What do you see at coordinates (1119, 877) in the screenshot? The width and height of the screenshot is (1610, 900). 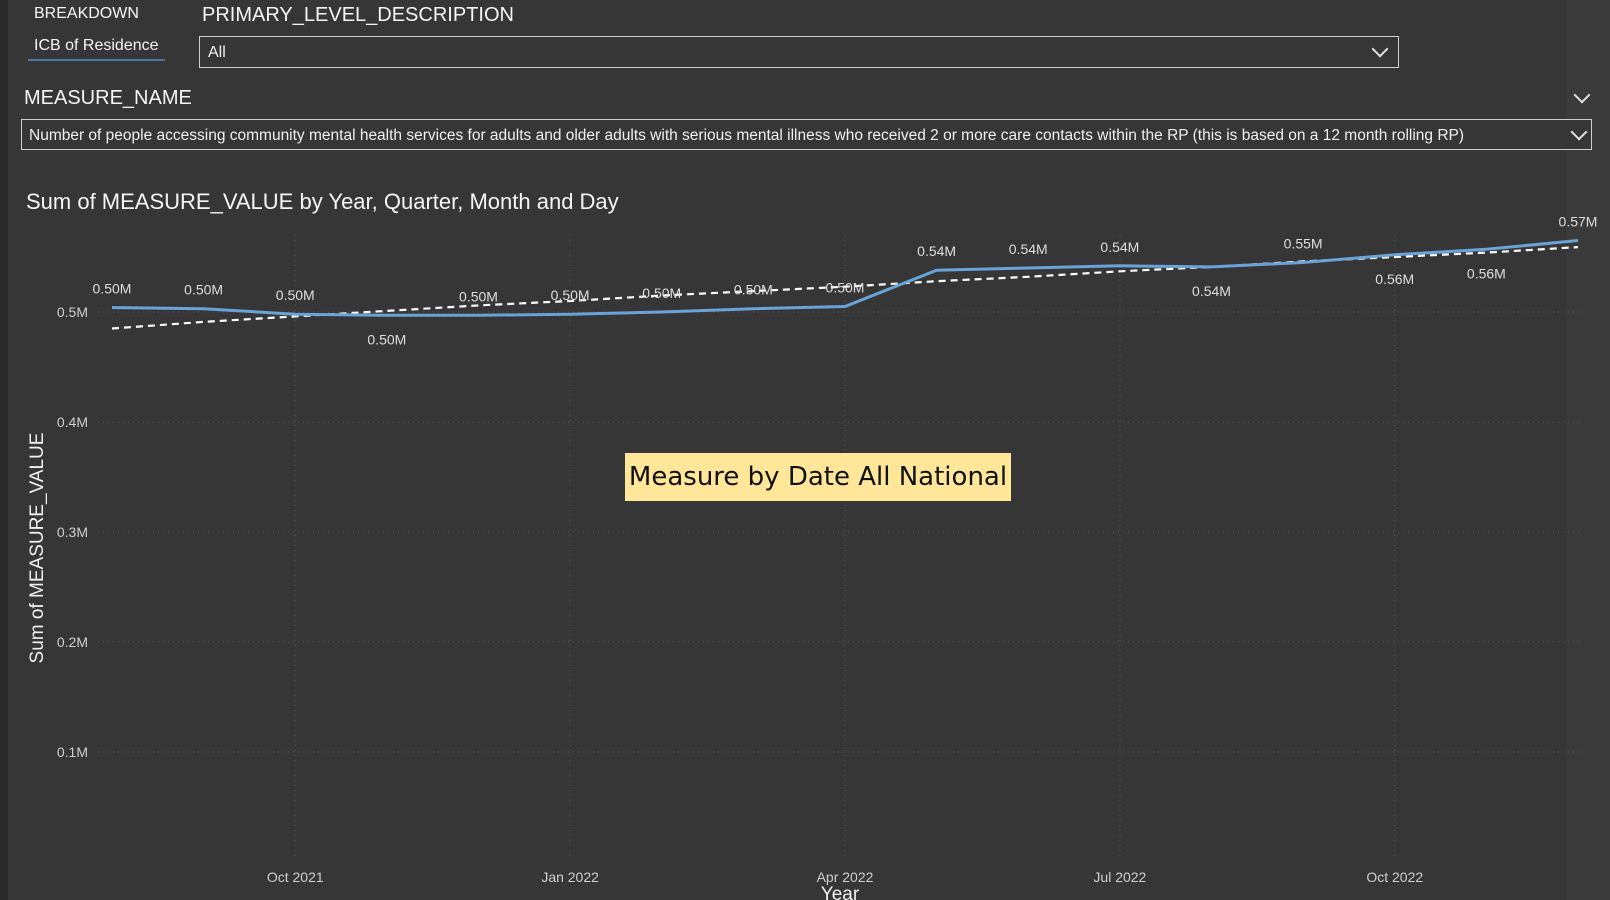 I see `x-tick-label: Jul 2022` at bounding box center [1119, 877].